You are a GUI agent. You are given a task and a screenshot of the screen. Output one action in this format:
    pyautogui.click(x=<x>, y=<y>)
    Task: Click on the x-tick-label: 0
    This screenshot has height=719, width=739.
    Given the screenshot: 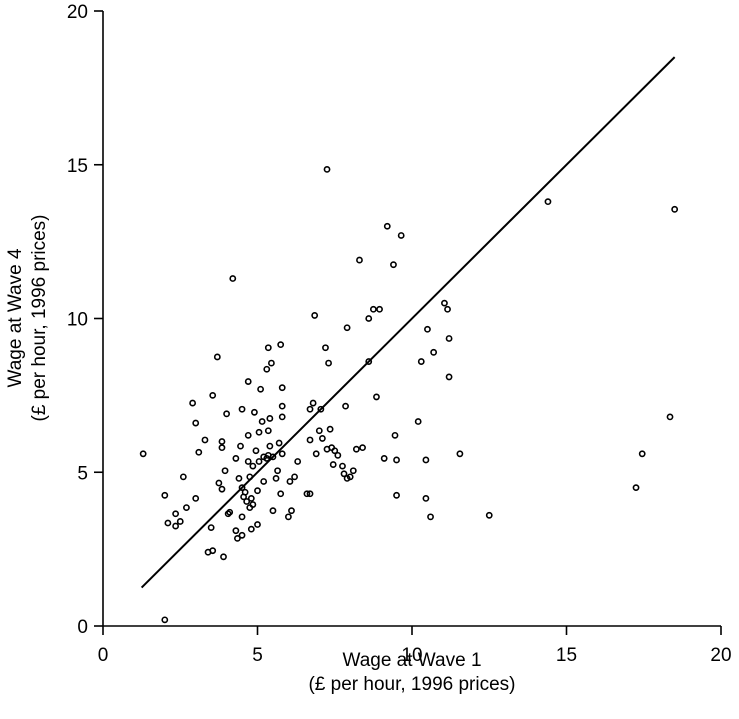 What is the action you would take?
    pyautogui.click(x=103, y=655)
    